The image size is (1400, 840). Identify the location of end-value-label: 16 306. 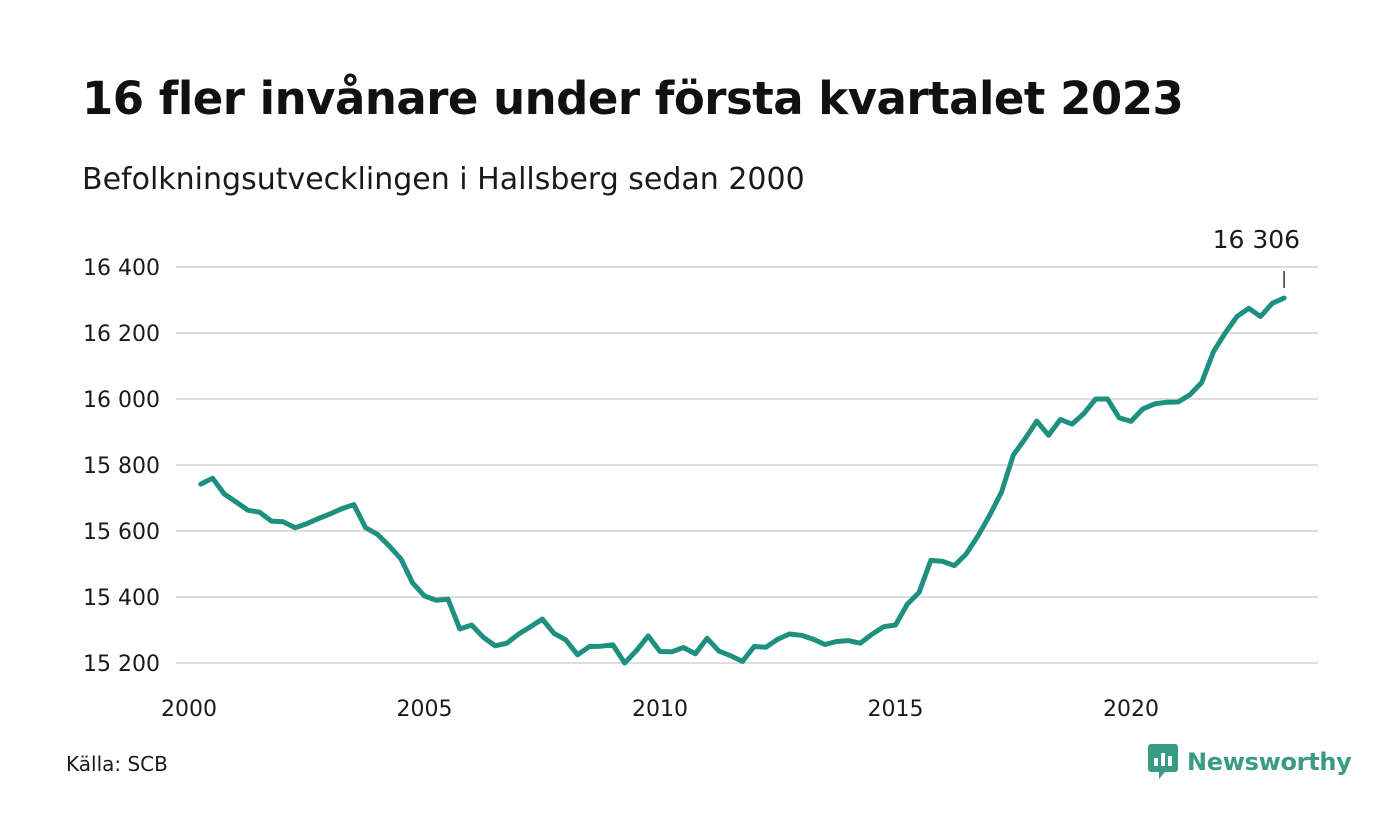
(1256, 239).